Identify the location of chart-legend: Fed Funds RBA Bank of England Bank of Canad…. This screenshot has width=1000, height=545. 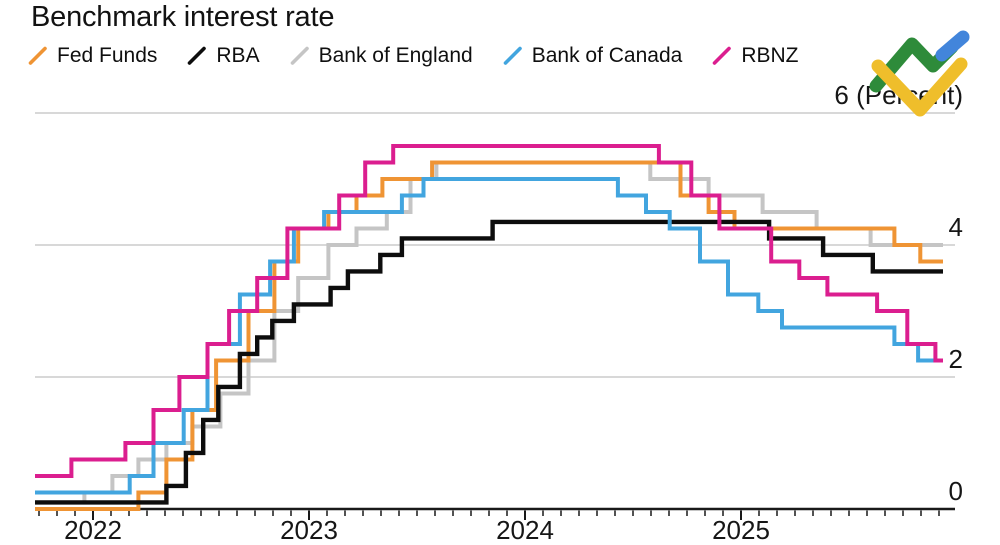
(413, 56).